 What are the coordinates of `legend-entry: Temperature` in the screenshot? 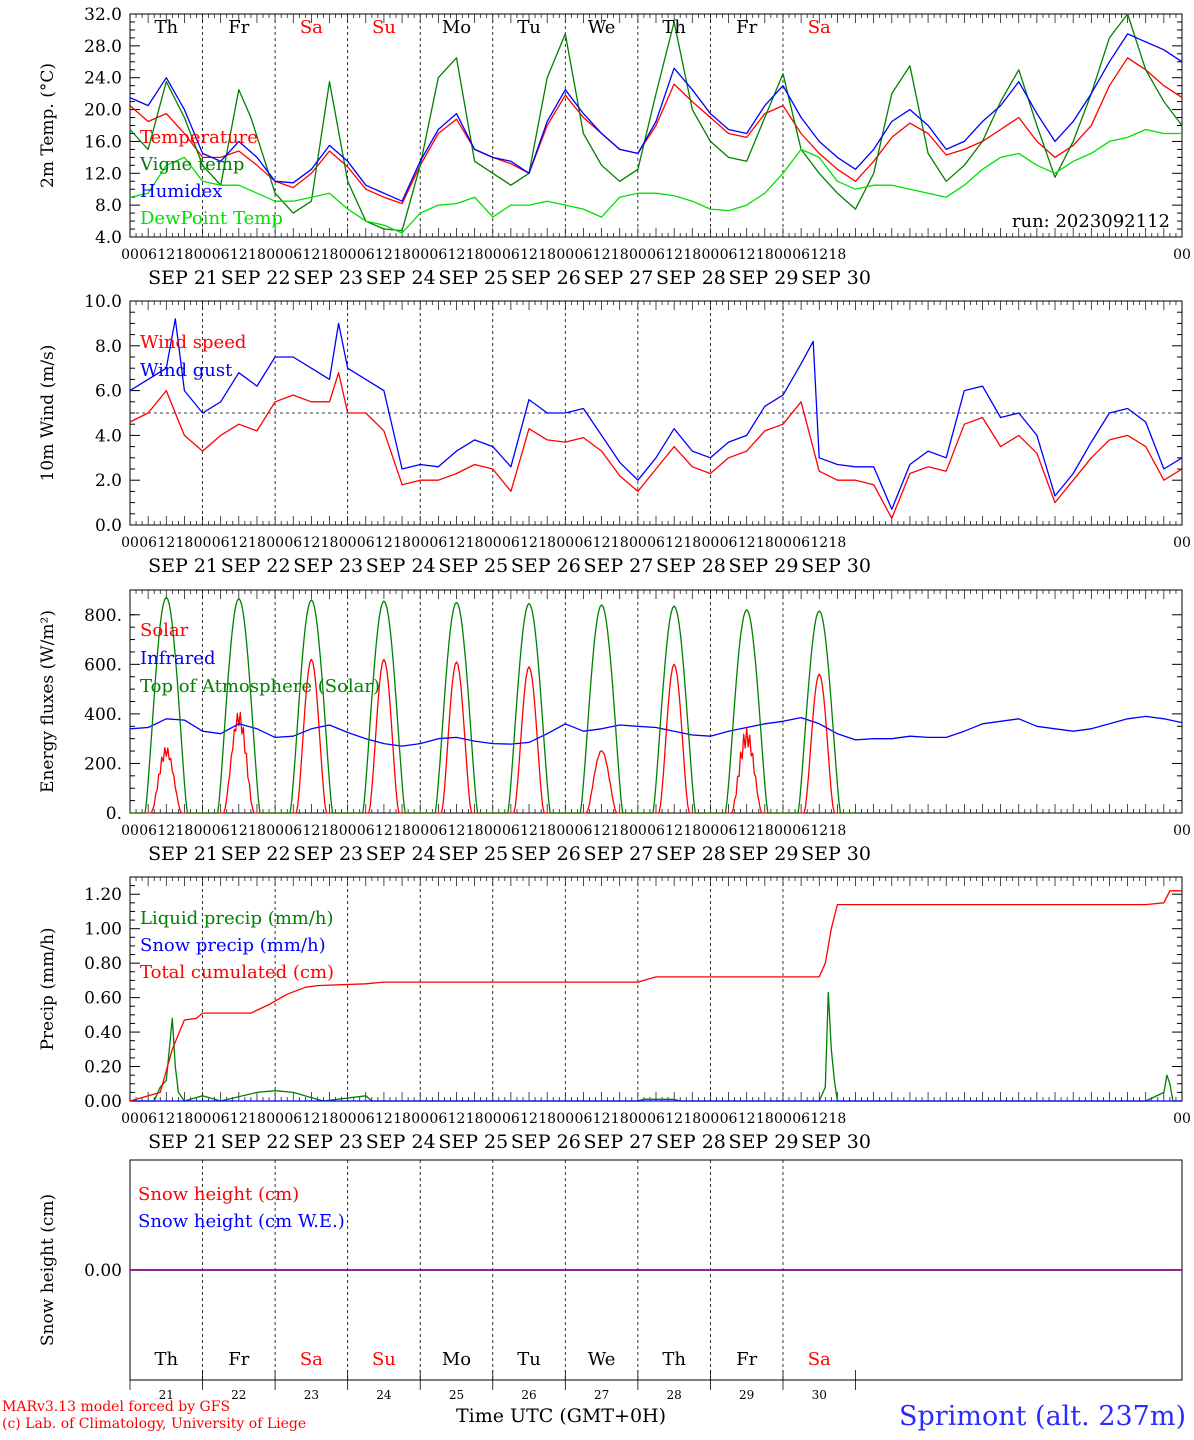 It's located at (199, 137).